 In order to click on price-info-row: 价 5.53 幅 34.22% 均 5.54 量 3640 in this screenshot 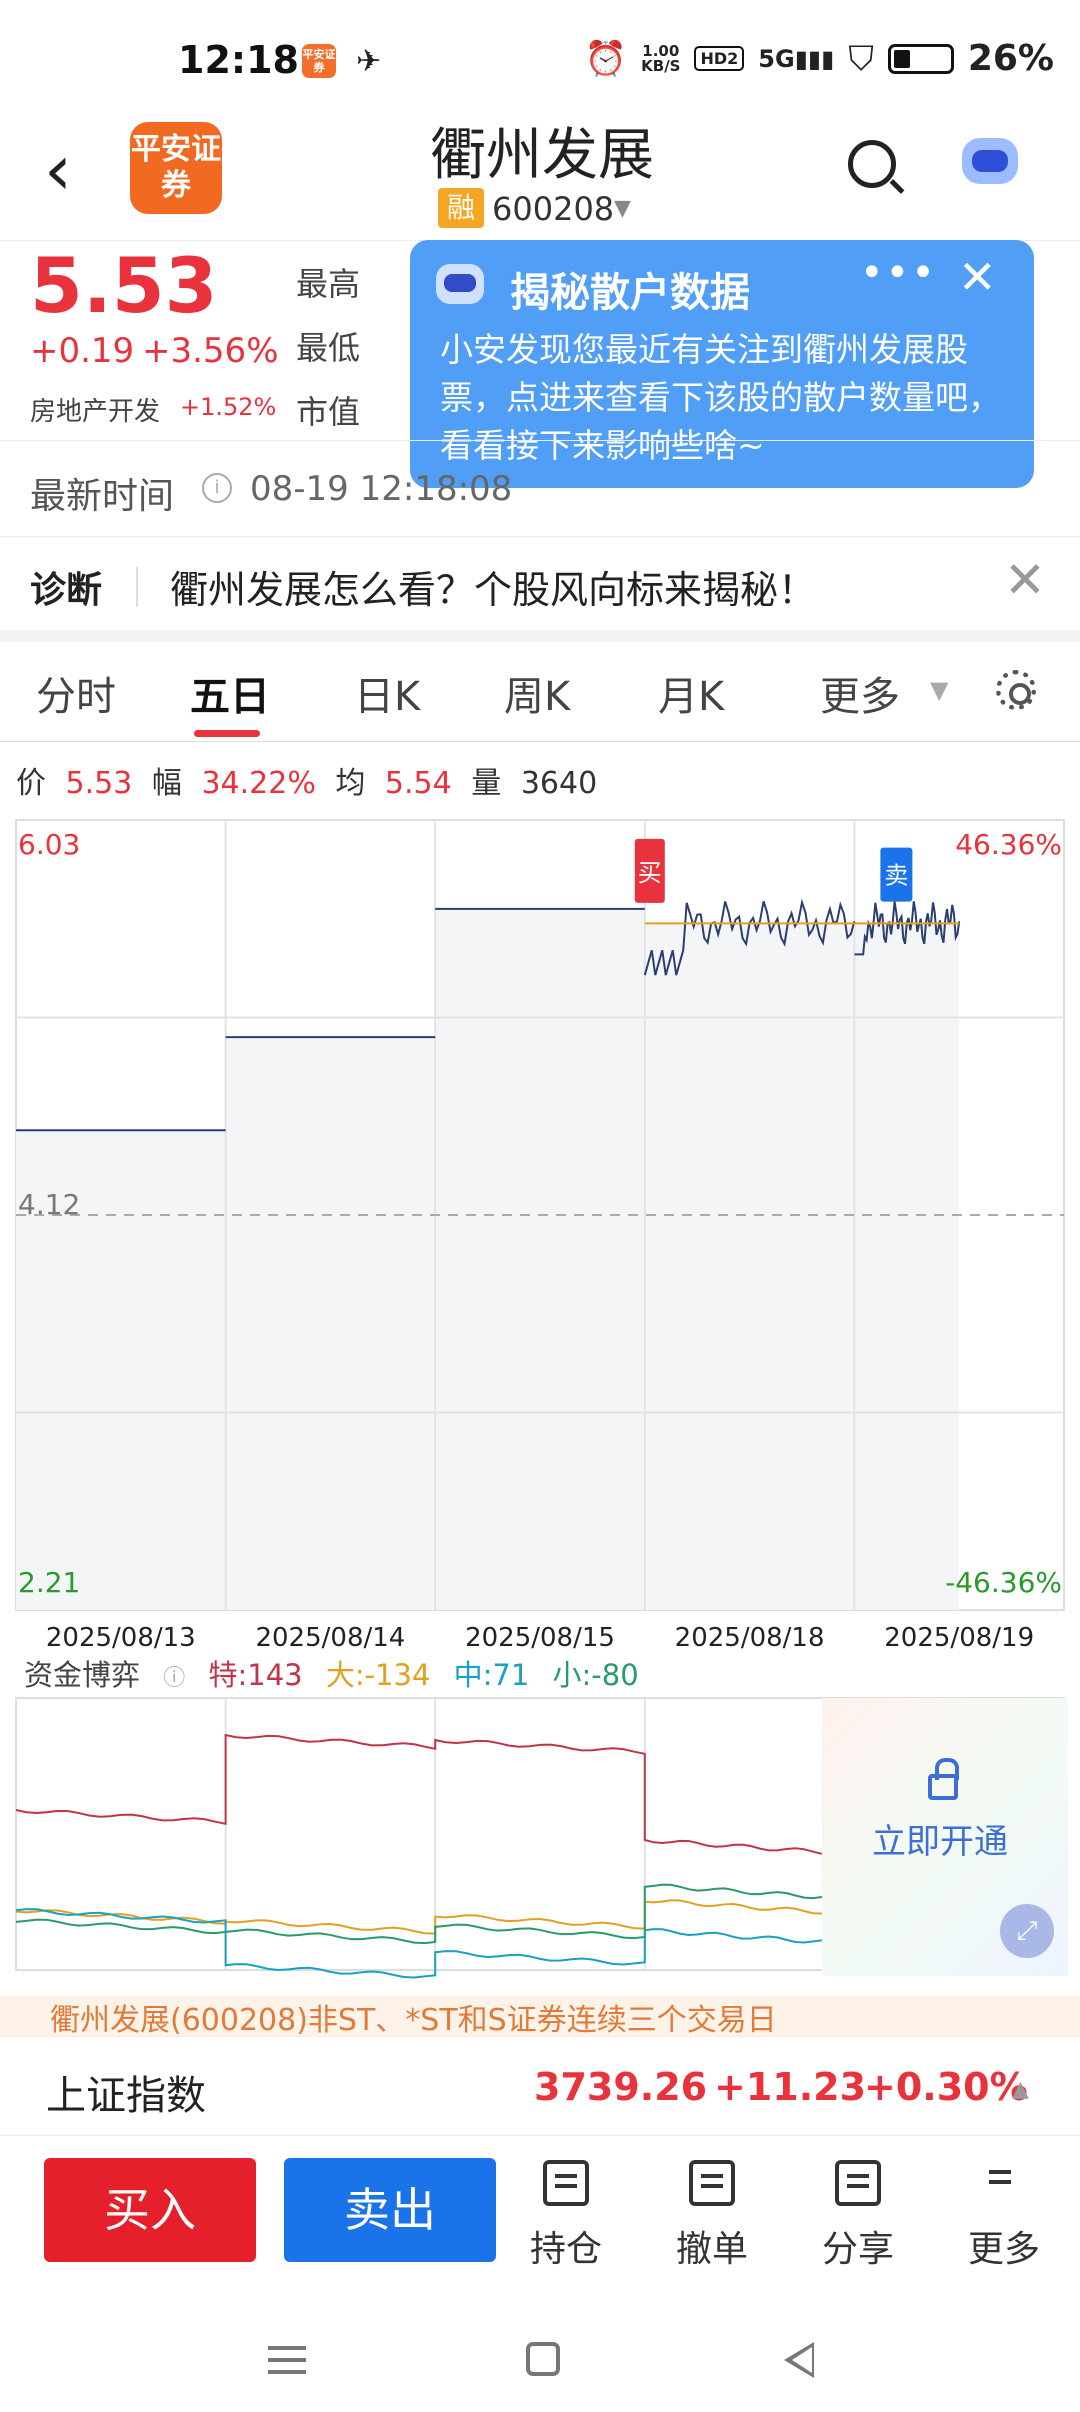, I will do `click(311, 780)`.